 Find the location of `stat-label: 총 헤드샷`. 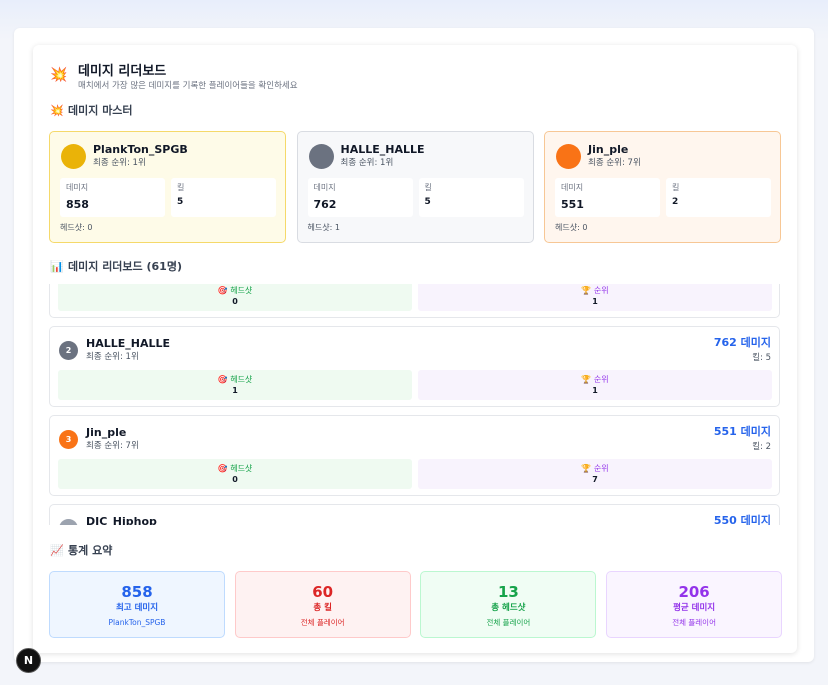

stat-label: 총 헤드샷 is located at coordinates (508, 608).